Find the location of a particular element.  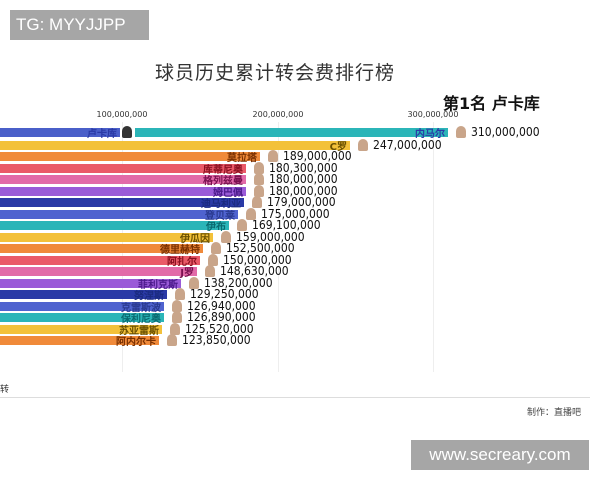

bar-value: 169,100,000 is located at coordinates (286, 225).